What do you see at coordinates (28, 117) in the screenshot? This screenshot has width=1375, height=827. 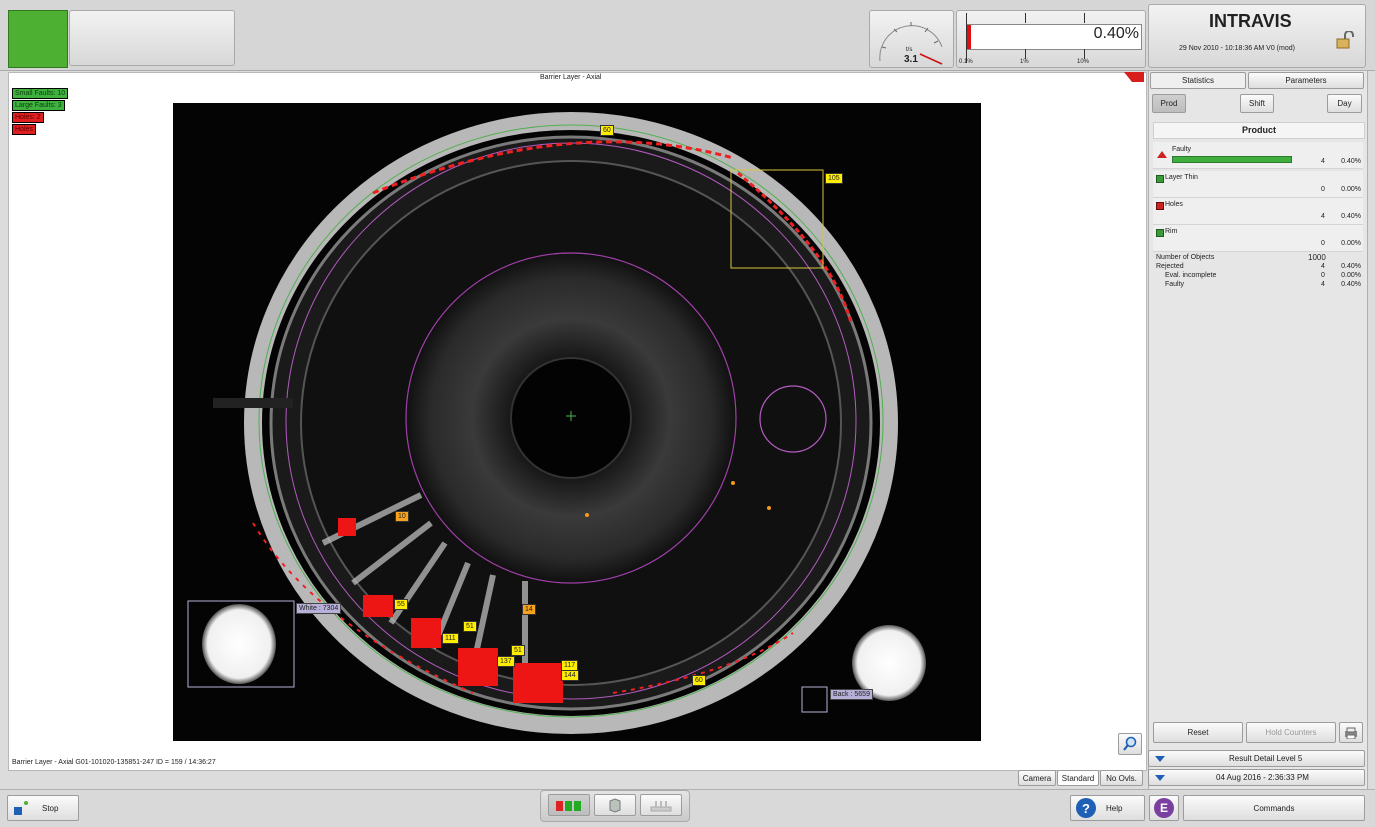 I see `legend-holes: Holes: 2` at bounding box center [28, 117].